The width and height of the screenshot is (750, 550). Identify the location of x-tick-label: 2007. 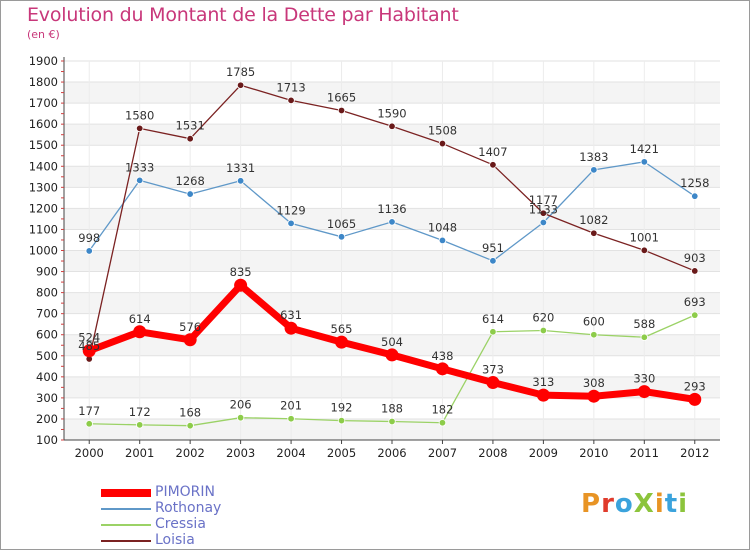
(442, 453).